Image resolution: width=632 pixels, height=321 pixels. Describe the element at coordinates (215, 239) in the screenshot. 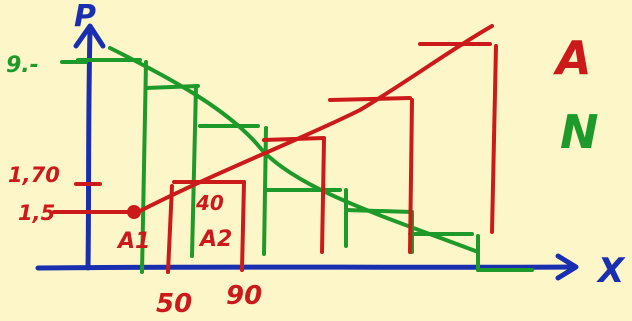

I see `annotation-a2: A2` at that location.